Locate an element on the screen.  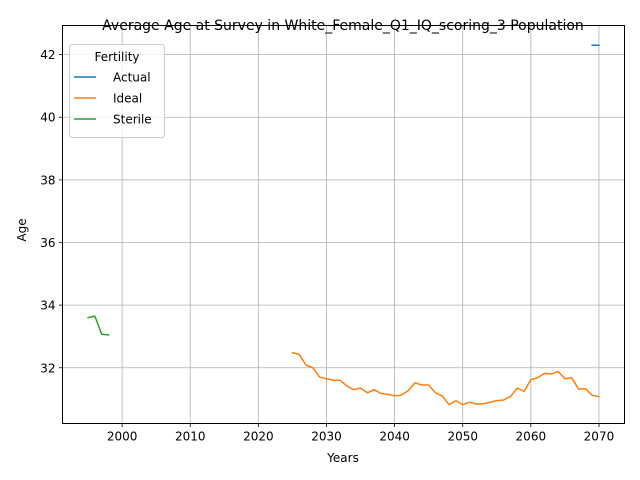
y-tick-label: 38 is located at coordinates (47, 180).